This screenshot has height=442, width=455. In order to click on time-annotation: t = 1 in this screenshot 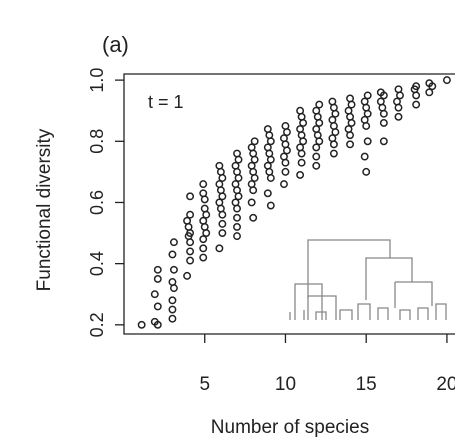, I will do `click(166, 102)`.